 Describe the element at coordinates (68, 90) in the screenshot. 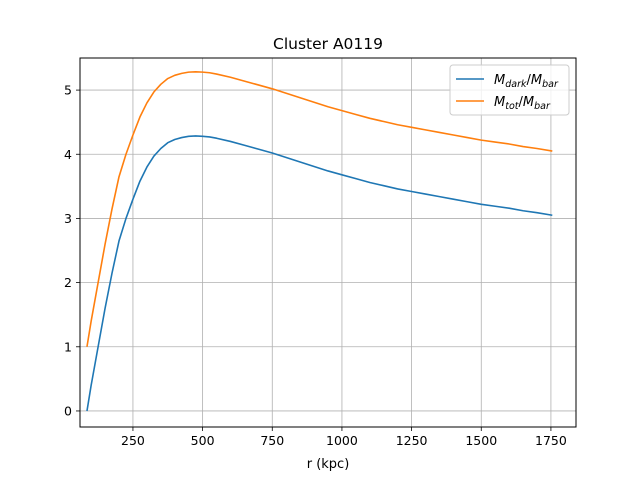

I see `y-tick-label: 5` at that location.